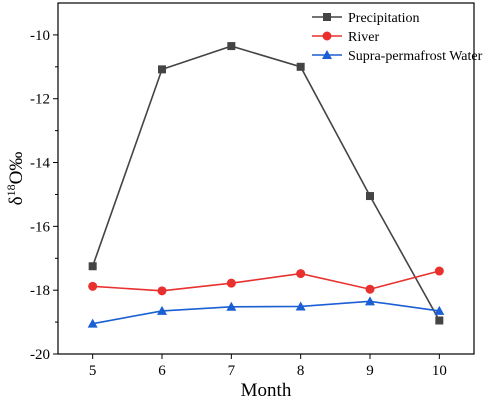 The width and height of the screenshot is (498, 402). What do you see at coordinates (16, 200) in the screenshot?
I see `y-axis-label-prefix: δ` at bounding box center [16, 200].